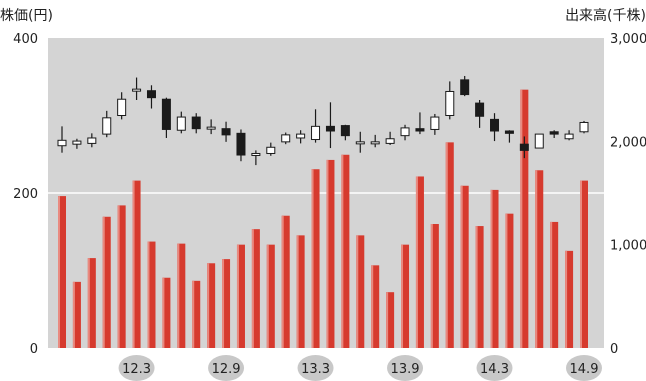 This screenshot has width=646, height=381. I want to click on left-tick-label: 0, so click(34, 349).